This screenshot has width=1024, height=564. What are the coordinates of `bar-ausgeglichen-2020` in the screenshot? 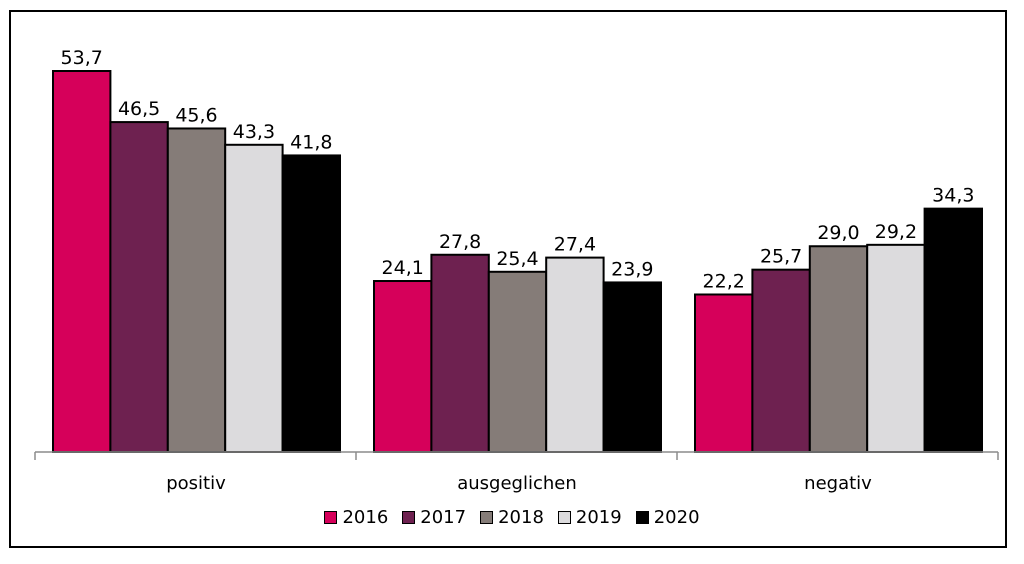 It's located at (632, 367).